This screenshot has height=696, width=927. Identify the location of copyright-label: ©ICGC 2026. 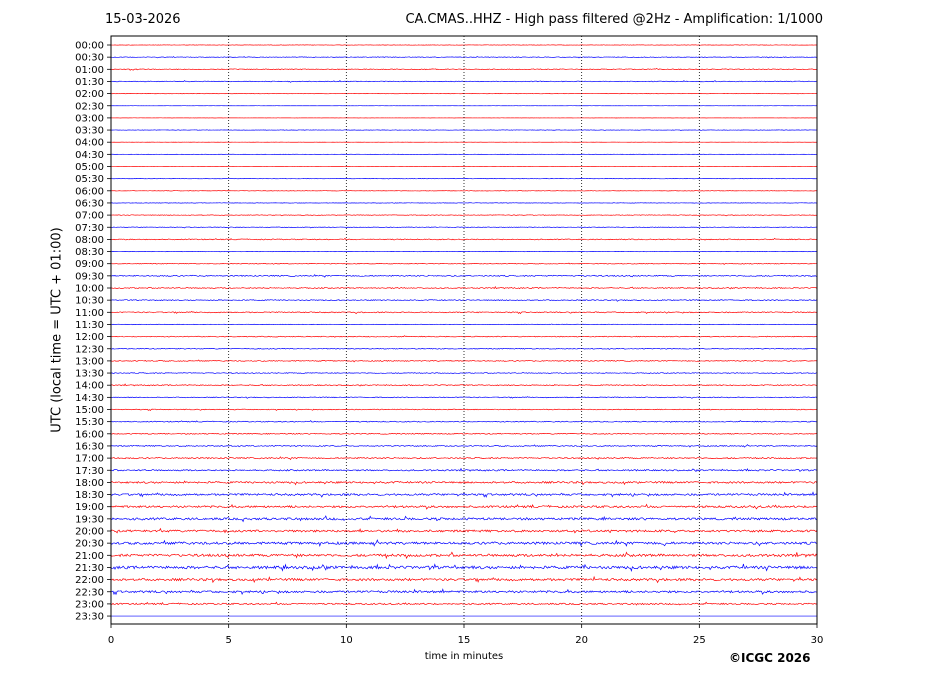
(770, 658).